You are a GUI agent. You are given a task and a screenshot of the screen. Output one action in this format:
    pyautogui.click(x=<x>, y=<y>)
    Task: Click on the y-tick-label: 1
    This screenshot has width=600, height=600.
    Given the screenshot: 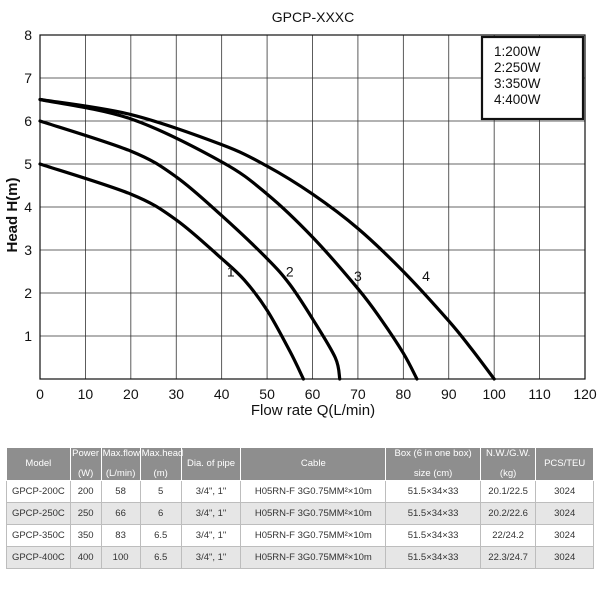 What is the action you would take?
    pyautogui.click(x=28, y=336)
    